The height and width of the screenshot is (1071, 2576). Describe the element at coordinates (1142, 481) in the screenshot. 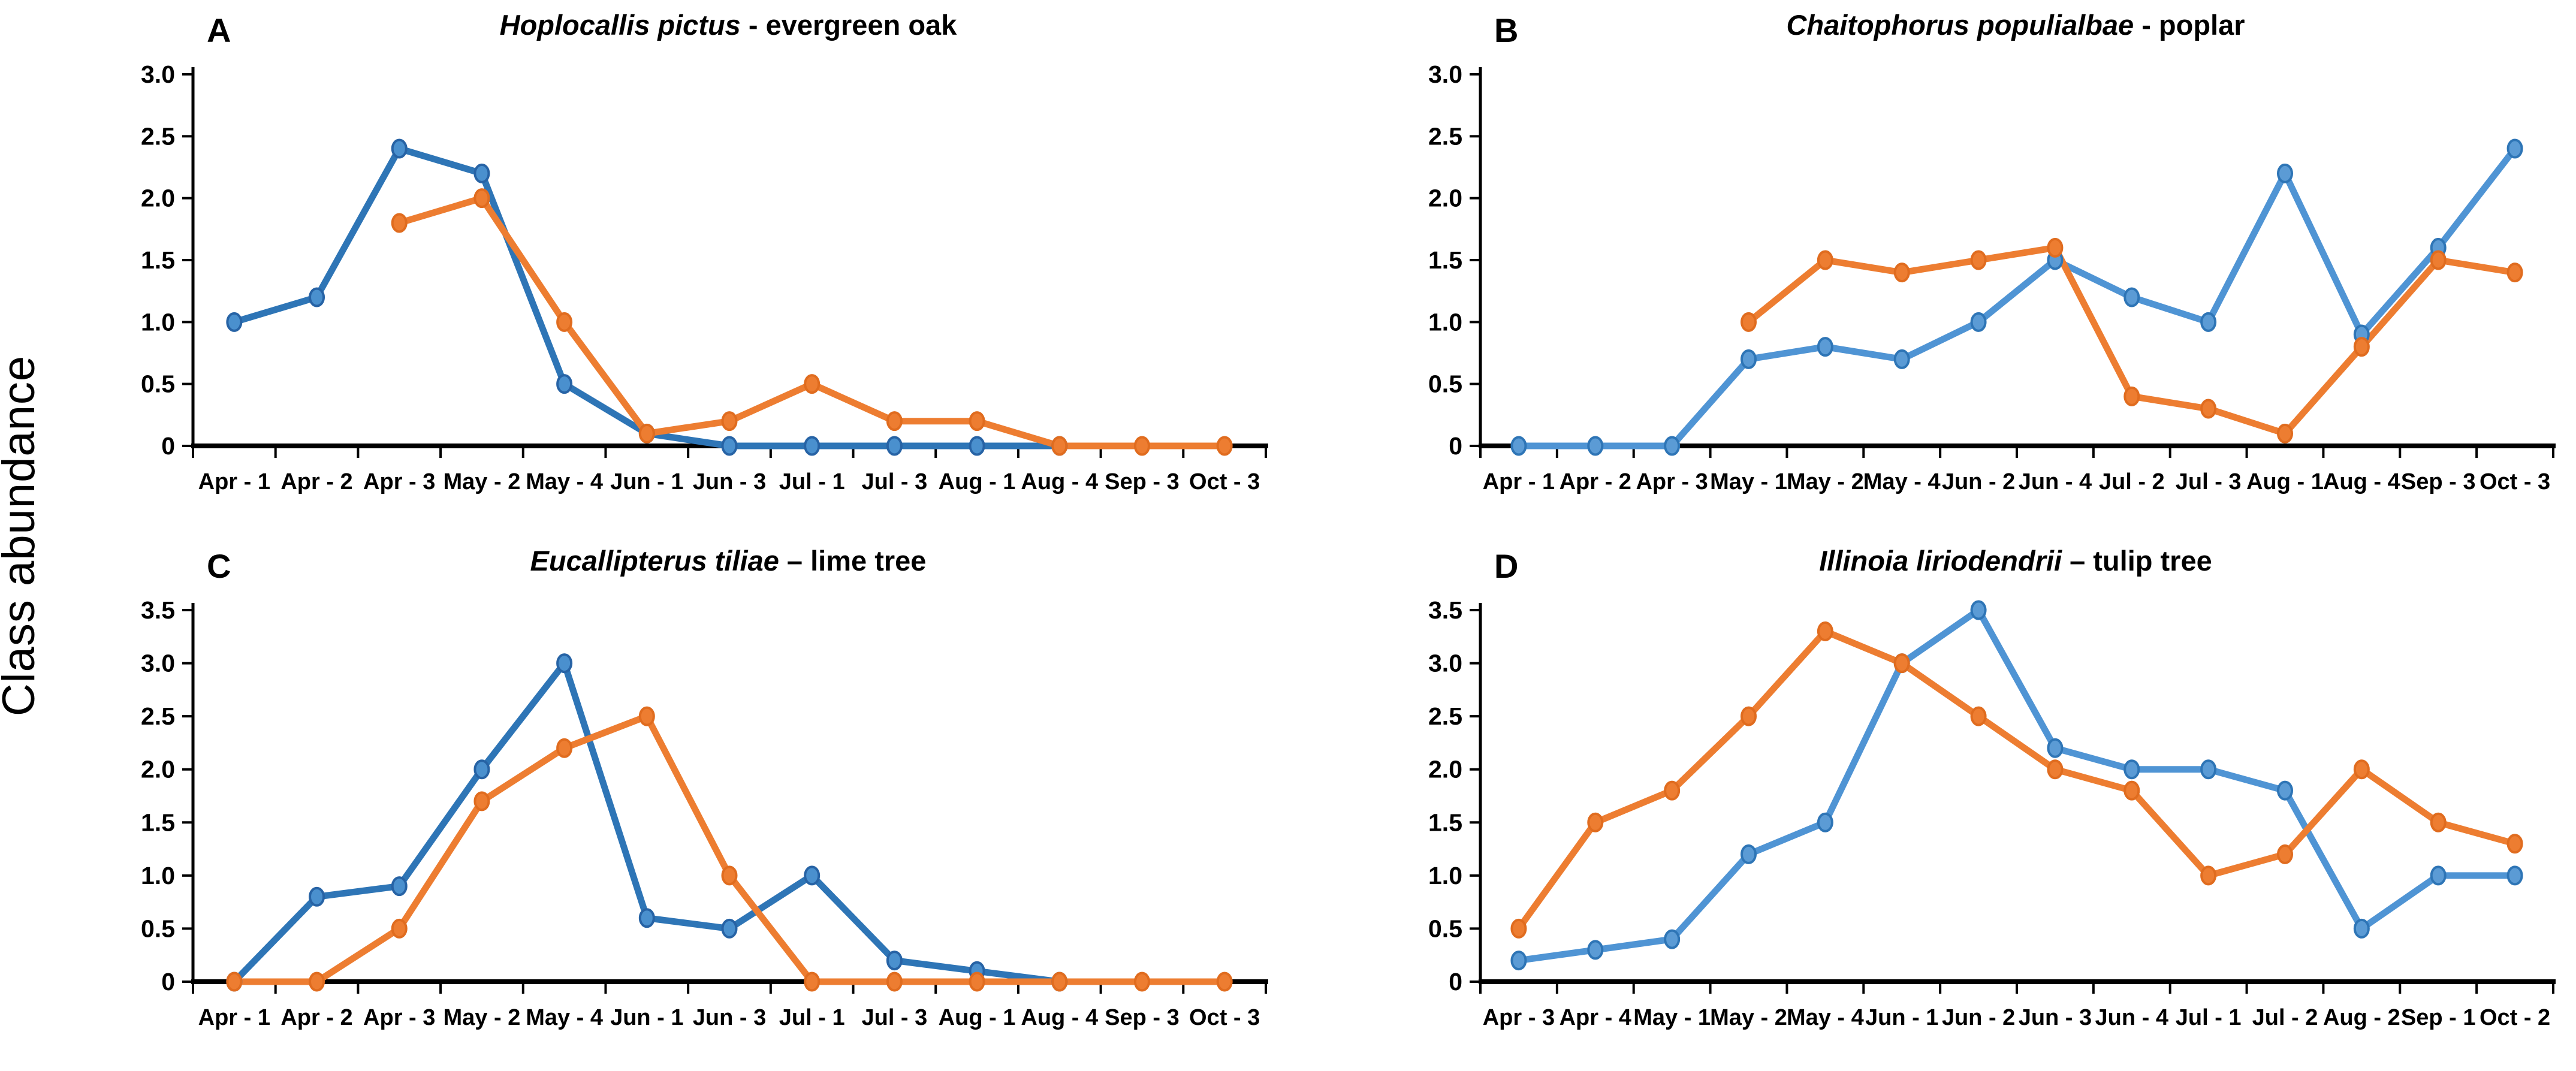

I see `x-tick-label: Sep - 3` at that location.